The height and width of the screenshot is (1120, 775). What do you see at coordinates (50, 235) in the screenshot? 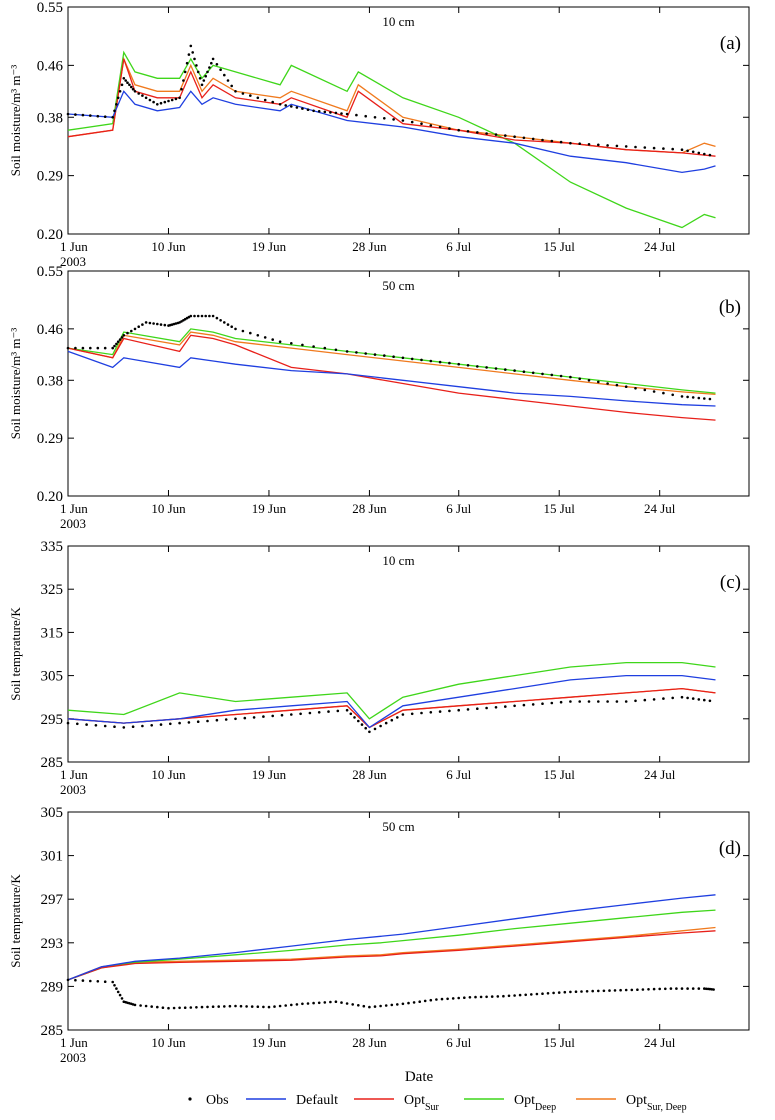
I see `y-tick-label: 0.20` at bounding box center [50, 235].